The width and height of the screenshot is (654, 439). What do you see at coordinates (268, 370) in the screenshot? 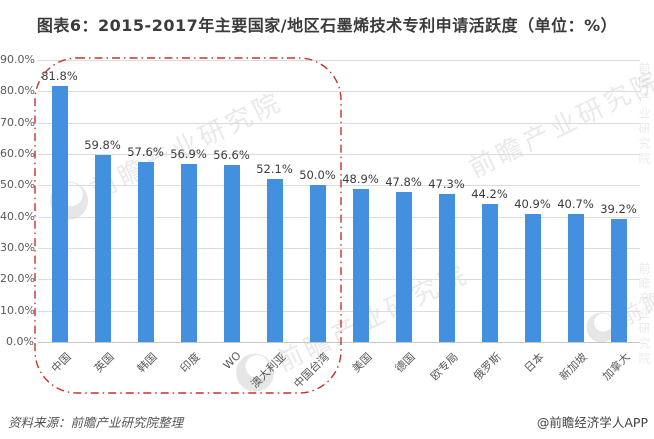
I see `x-axis-label: 澳大利亚` at bounding box center [268, 370].